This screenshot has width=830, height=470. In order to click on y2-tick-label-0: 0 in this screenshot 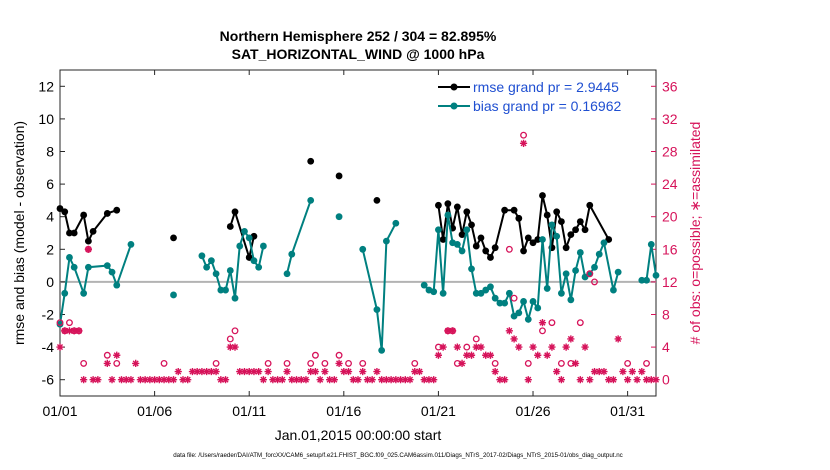, I will do `click(666, 380)`.